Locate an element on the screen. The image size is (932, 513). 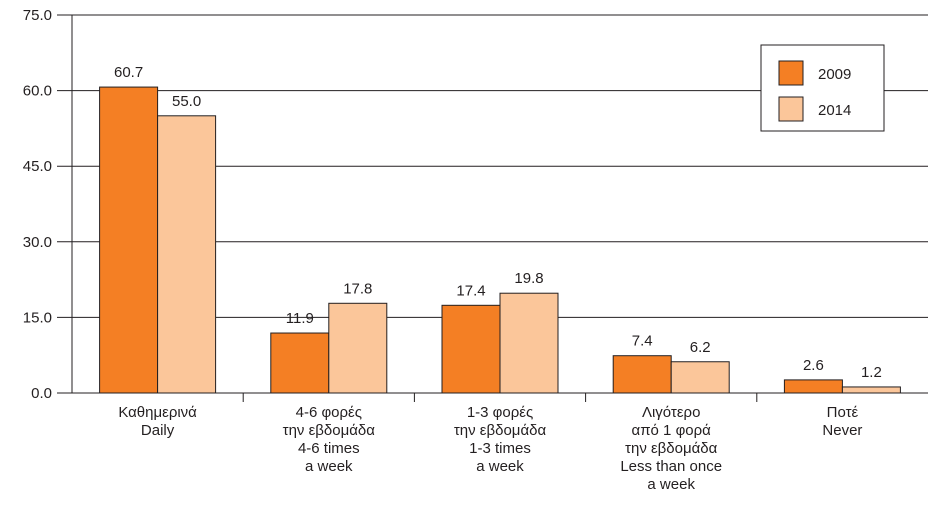
data-label: 11.9 is located at coordinates (300, 318).